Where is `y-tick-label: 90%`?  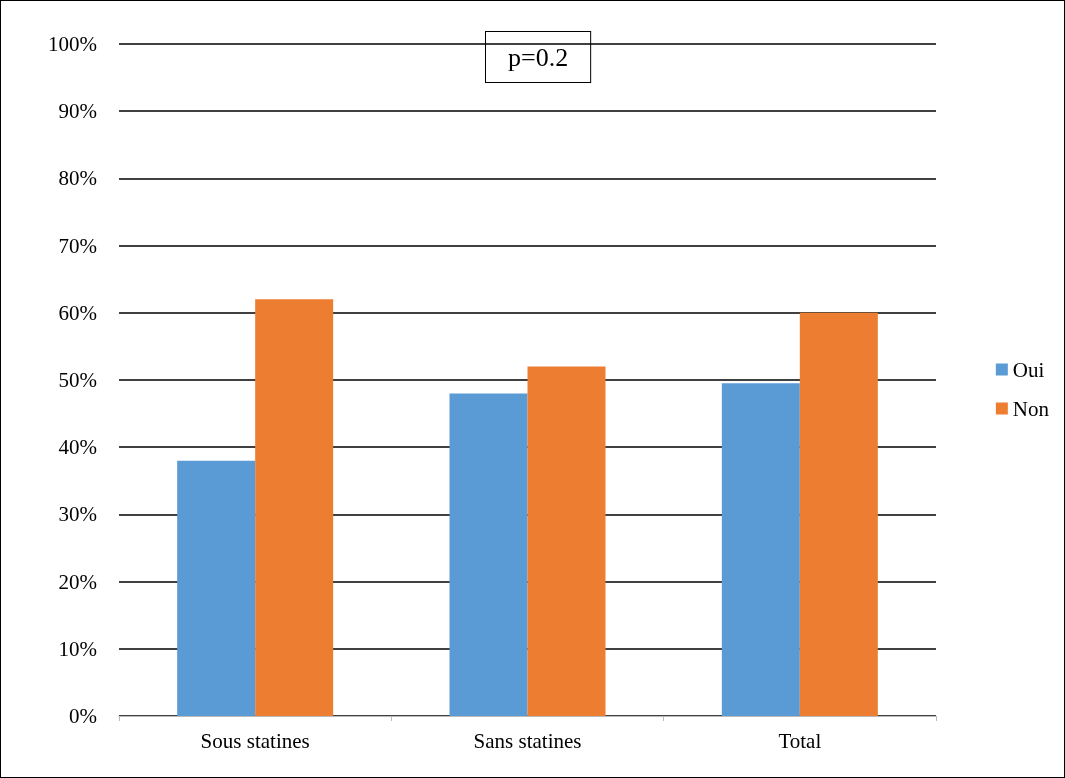
y-tick-label: 90% is located at coordinates (77, 111).